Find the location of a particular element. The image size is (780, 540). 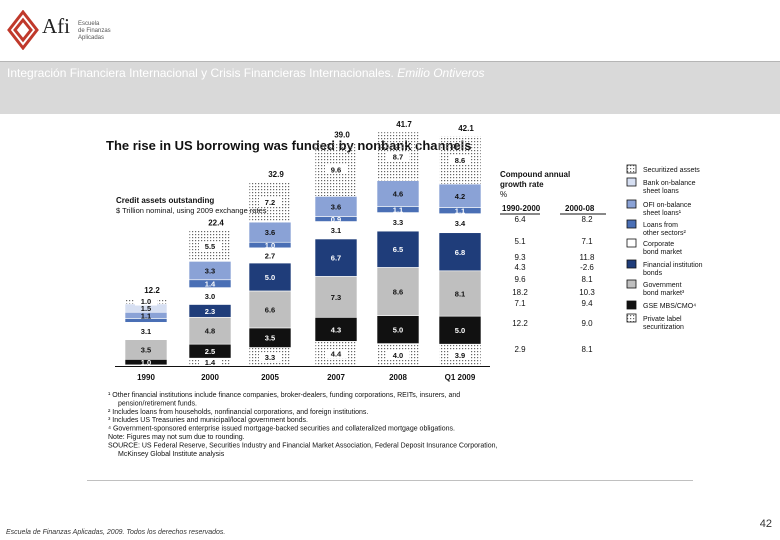

legend-swatch-ofi is located at coordinates (631, 204).